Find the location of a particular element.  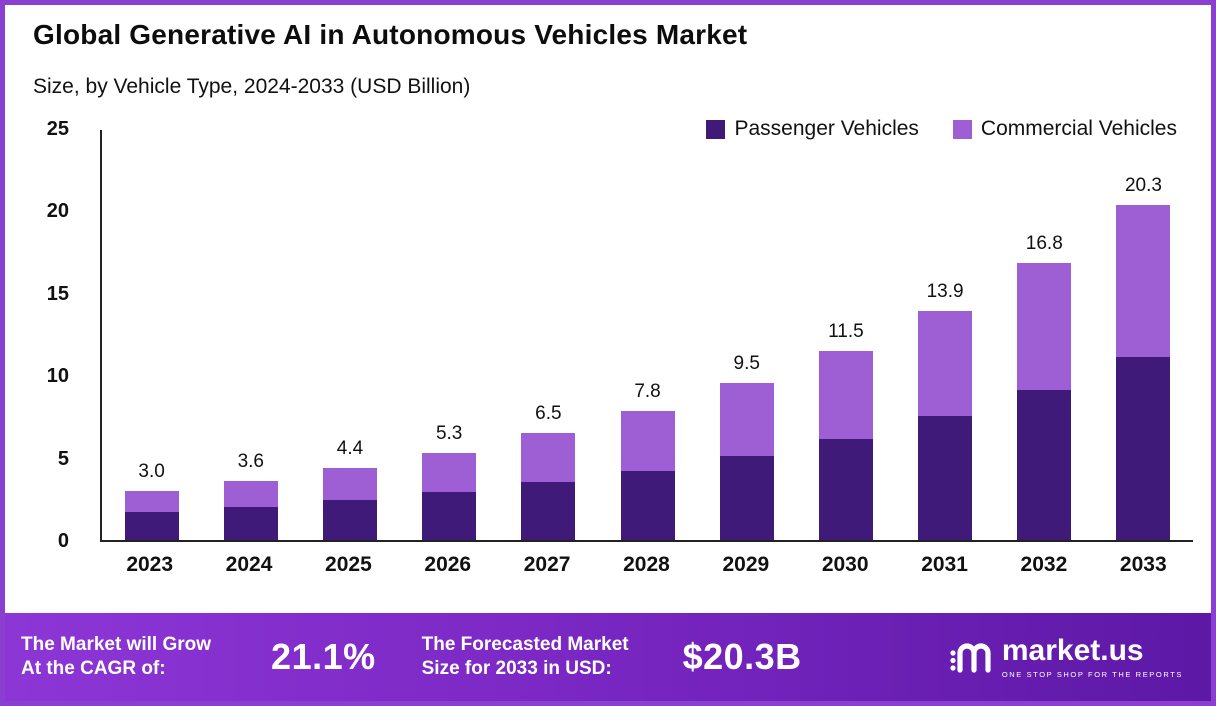

x-axis-label-2023: 2023 is located at coordinates (150, 564).